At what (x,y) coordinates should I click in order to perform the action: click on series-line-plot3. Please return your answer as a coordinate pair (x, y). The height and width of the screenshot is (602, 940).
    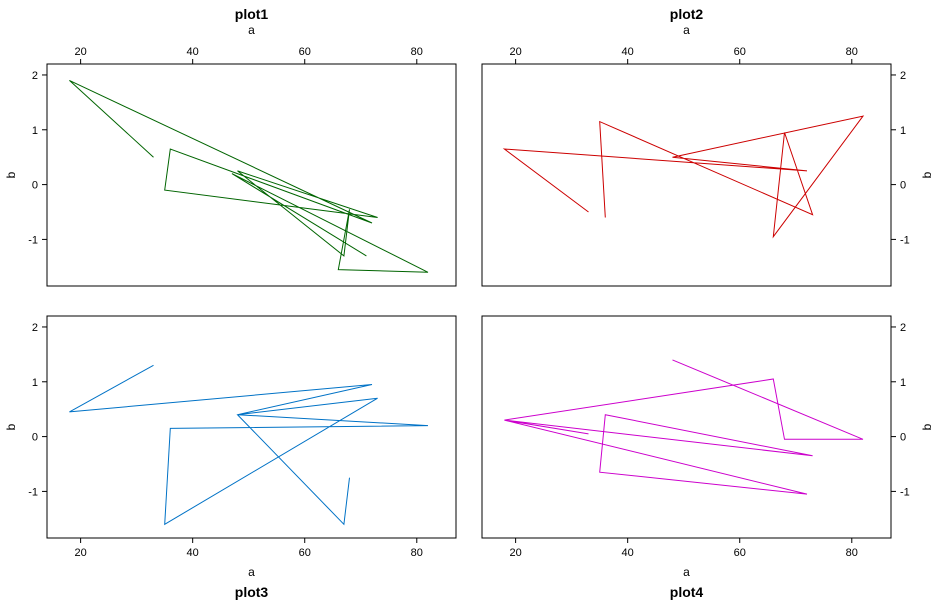
    Looking at the image, I should click on (249, 445).